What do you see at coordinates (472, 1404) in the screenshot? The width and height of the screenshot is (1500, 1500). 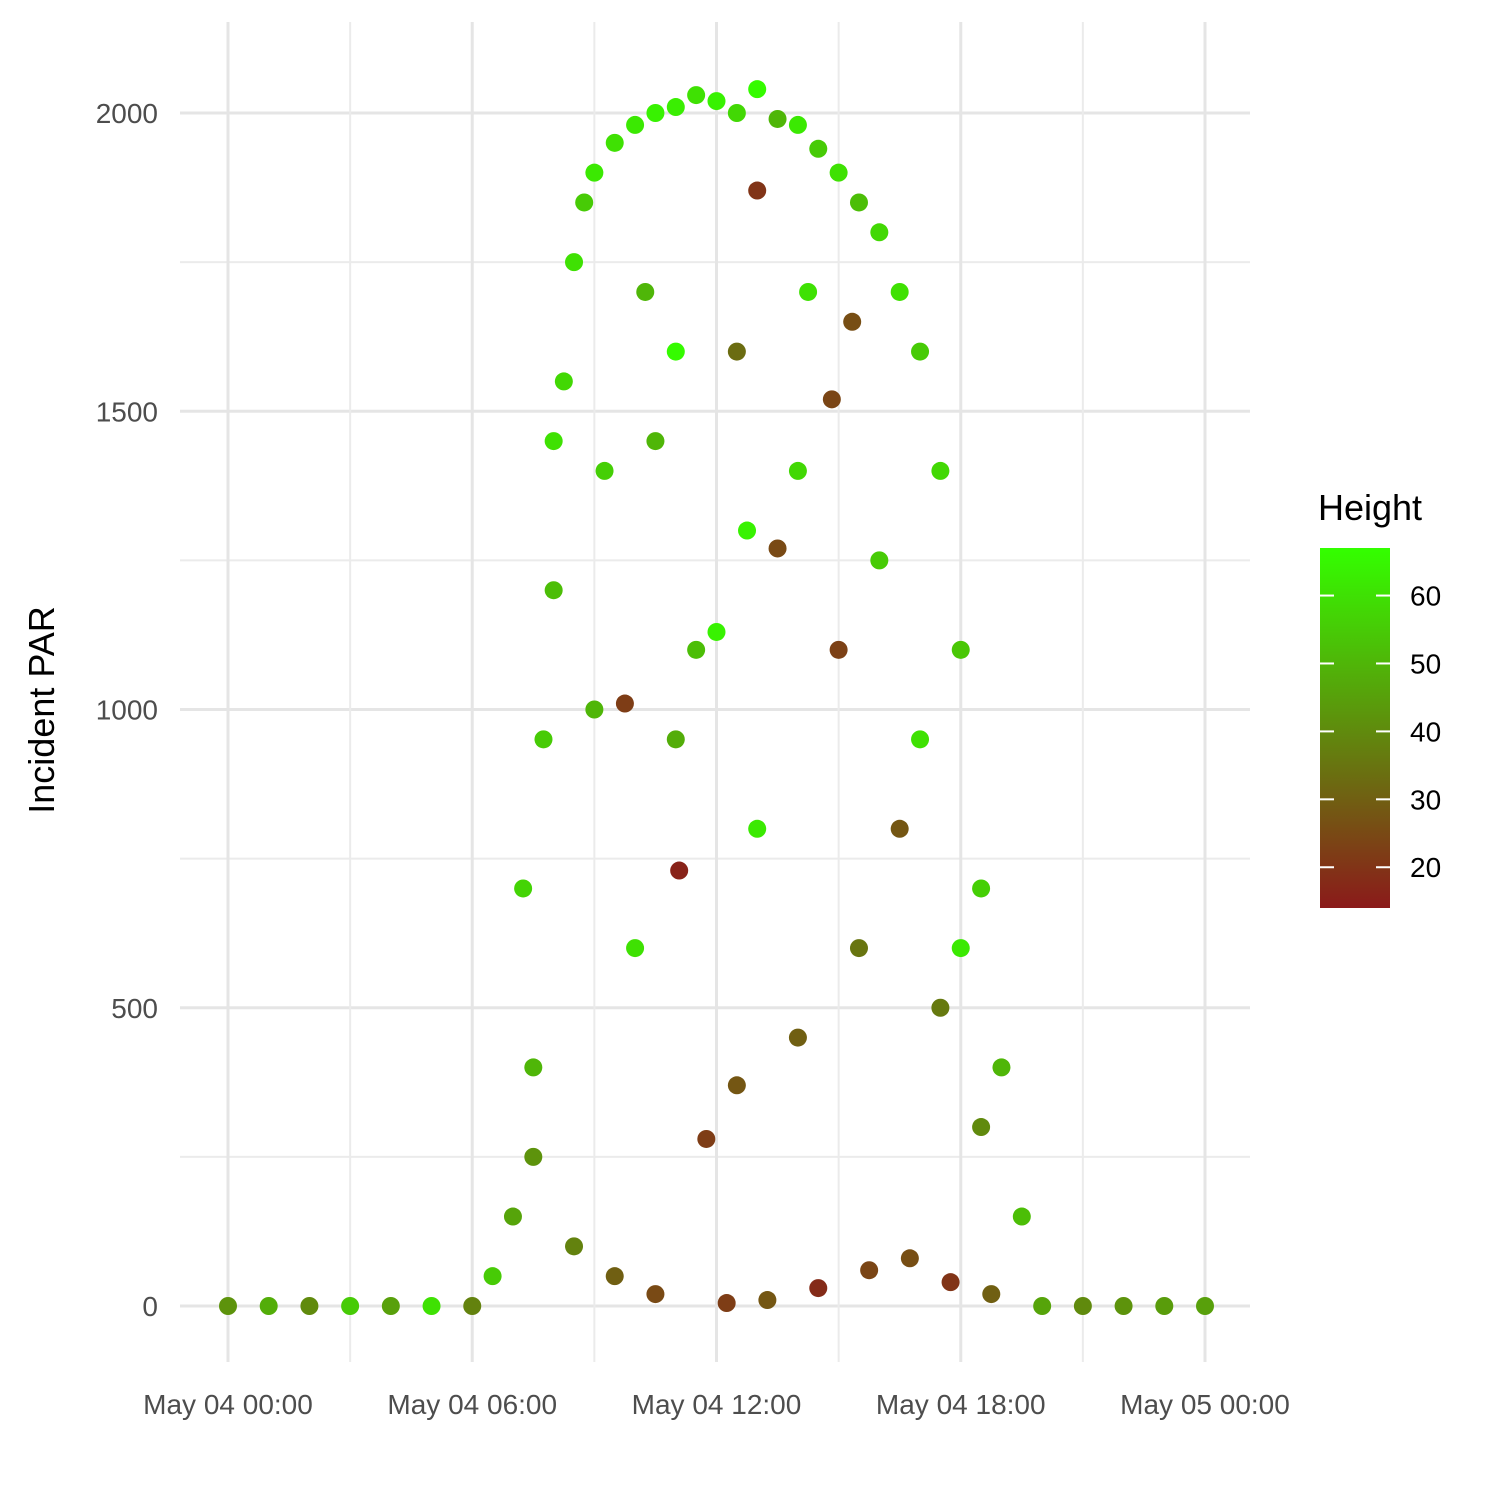 I see `x-tick-label: May 04 06:00` at bounding box center [472, 1404].